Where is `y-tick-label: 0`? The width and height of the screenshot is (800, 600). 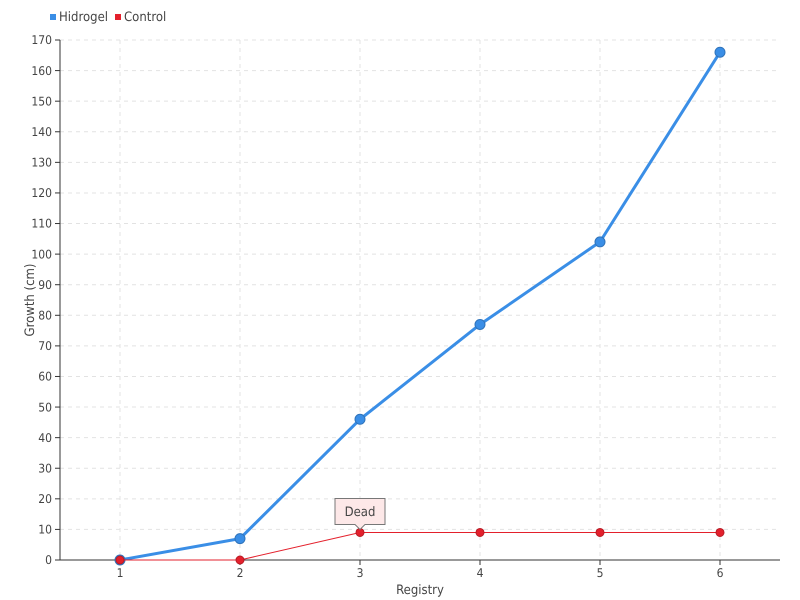 y-tick-label: 0 is located at coordinates (48, 560).